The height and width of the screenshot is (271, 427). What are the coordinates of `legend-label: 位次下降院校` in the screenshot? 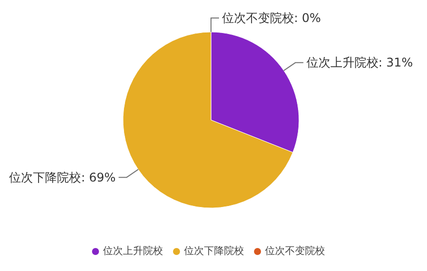 It's located at (214, 251).